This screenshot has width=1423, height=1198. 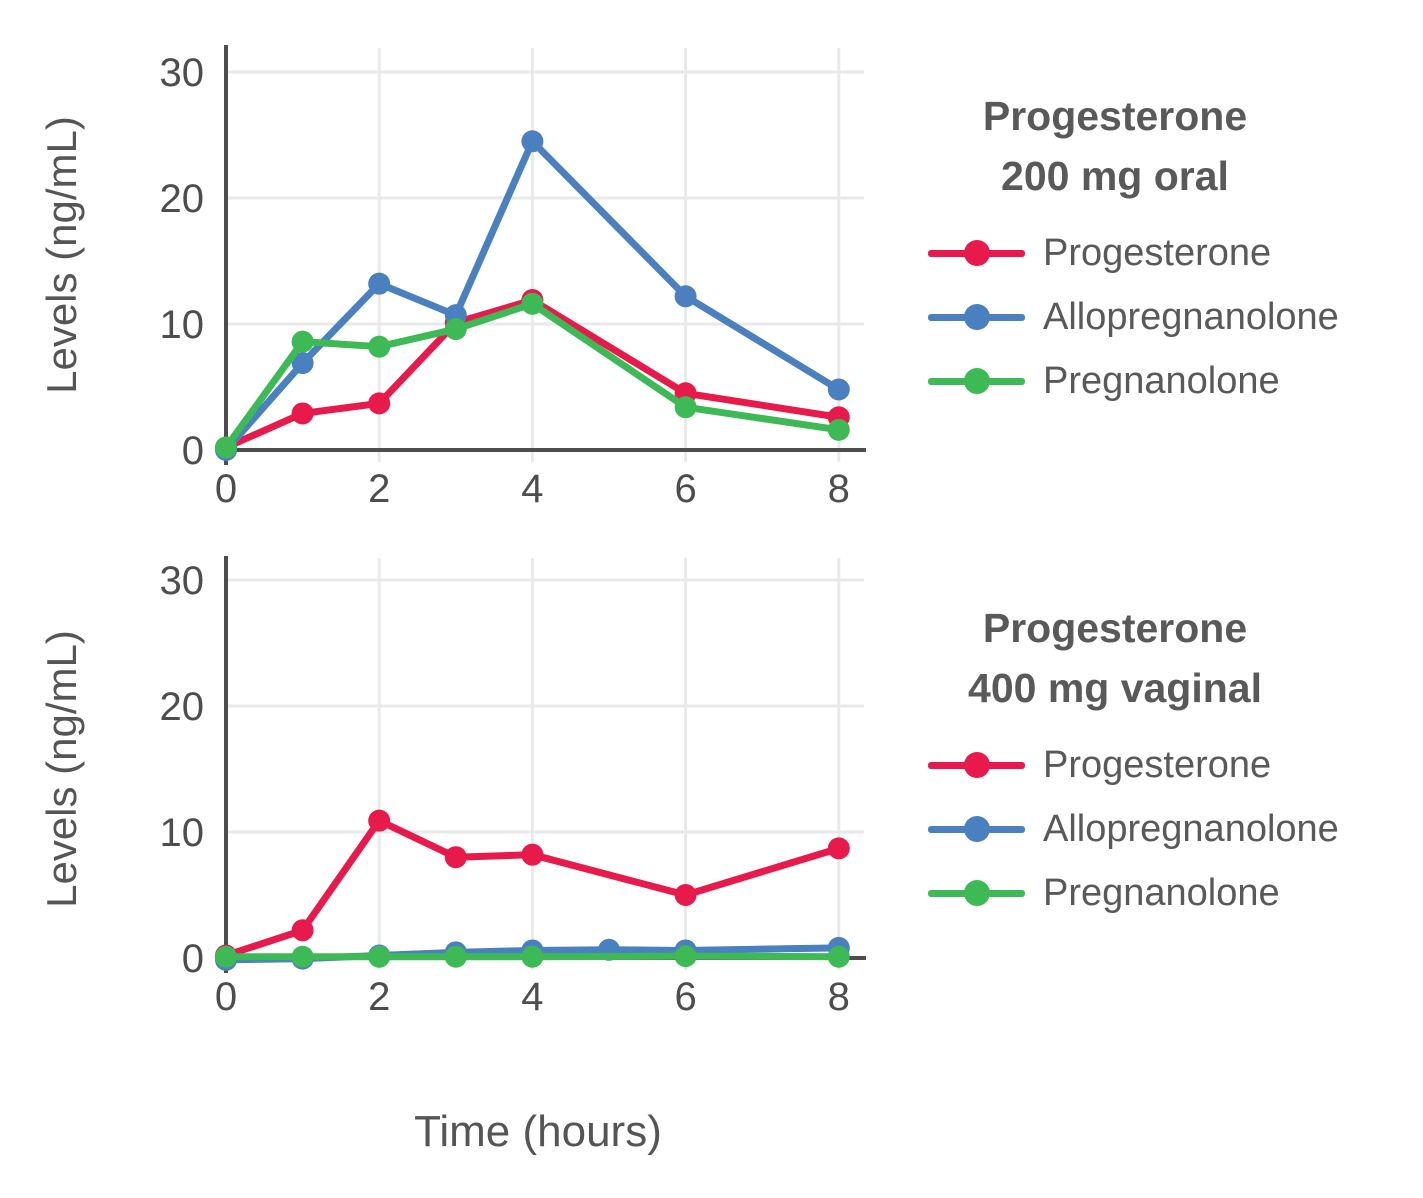 I want to click on y-axis-label-top: Levels (ng/mL), so click(x=61, y=255).